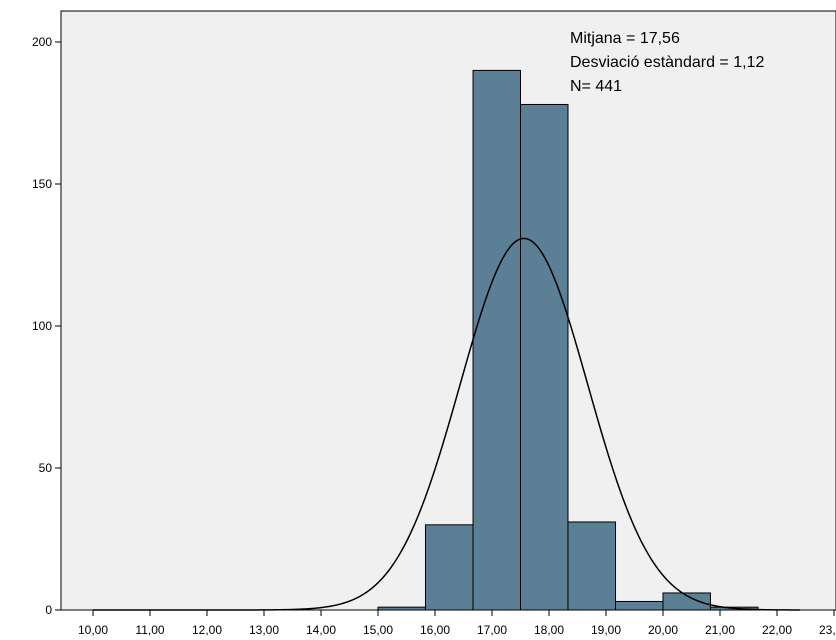 This screenshot has width=836, height=640. Describe the element at coordinates (207, 630) in the screenshot. I see `x-tick-label: 12,00` at that location.